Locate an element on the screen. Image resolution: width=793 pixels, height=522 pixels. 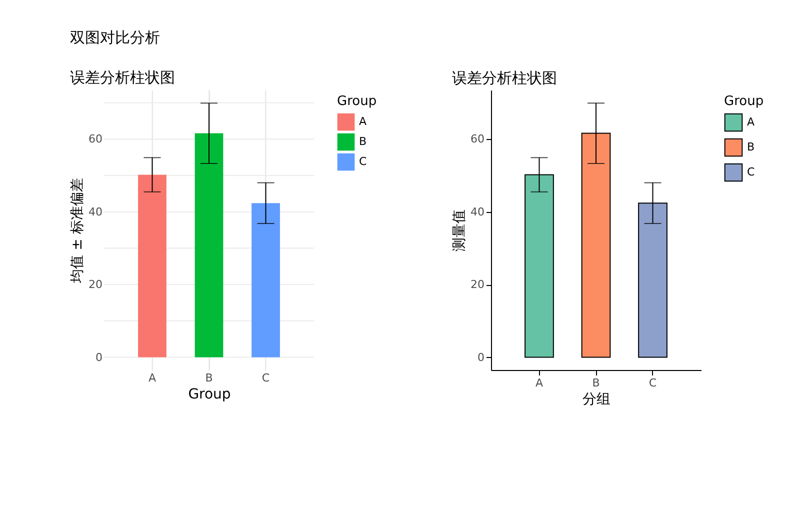
text: 双图对比分析 is located at coordinates (115, 37).